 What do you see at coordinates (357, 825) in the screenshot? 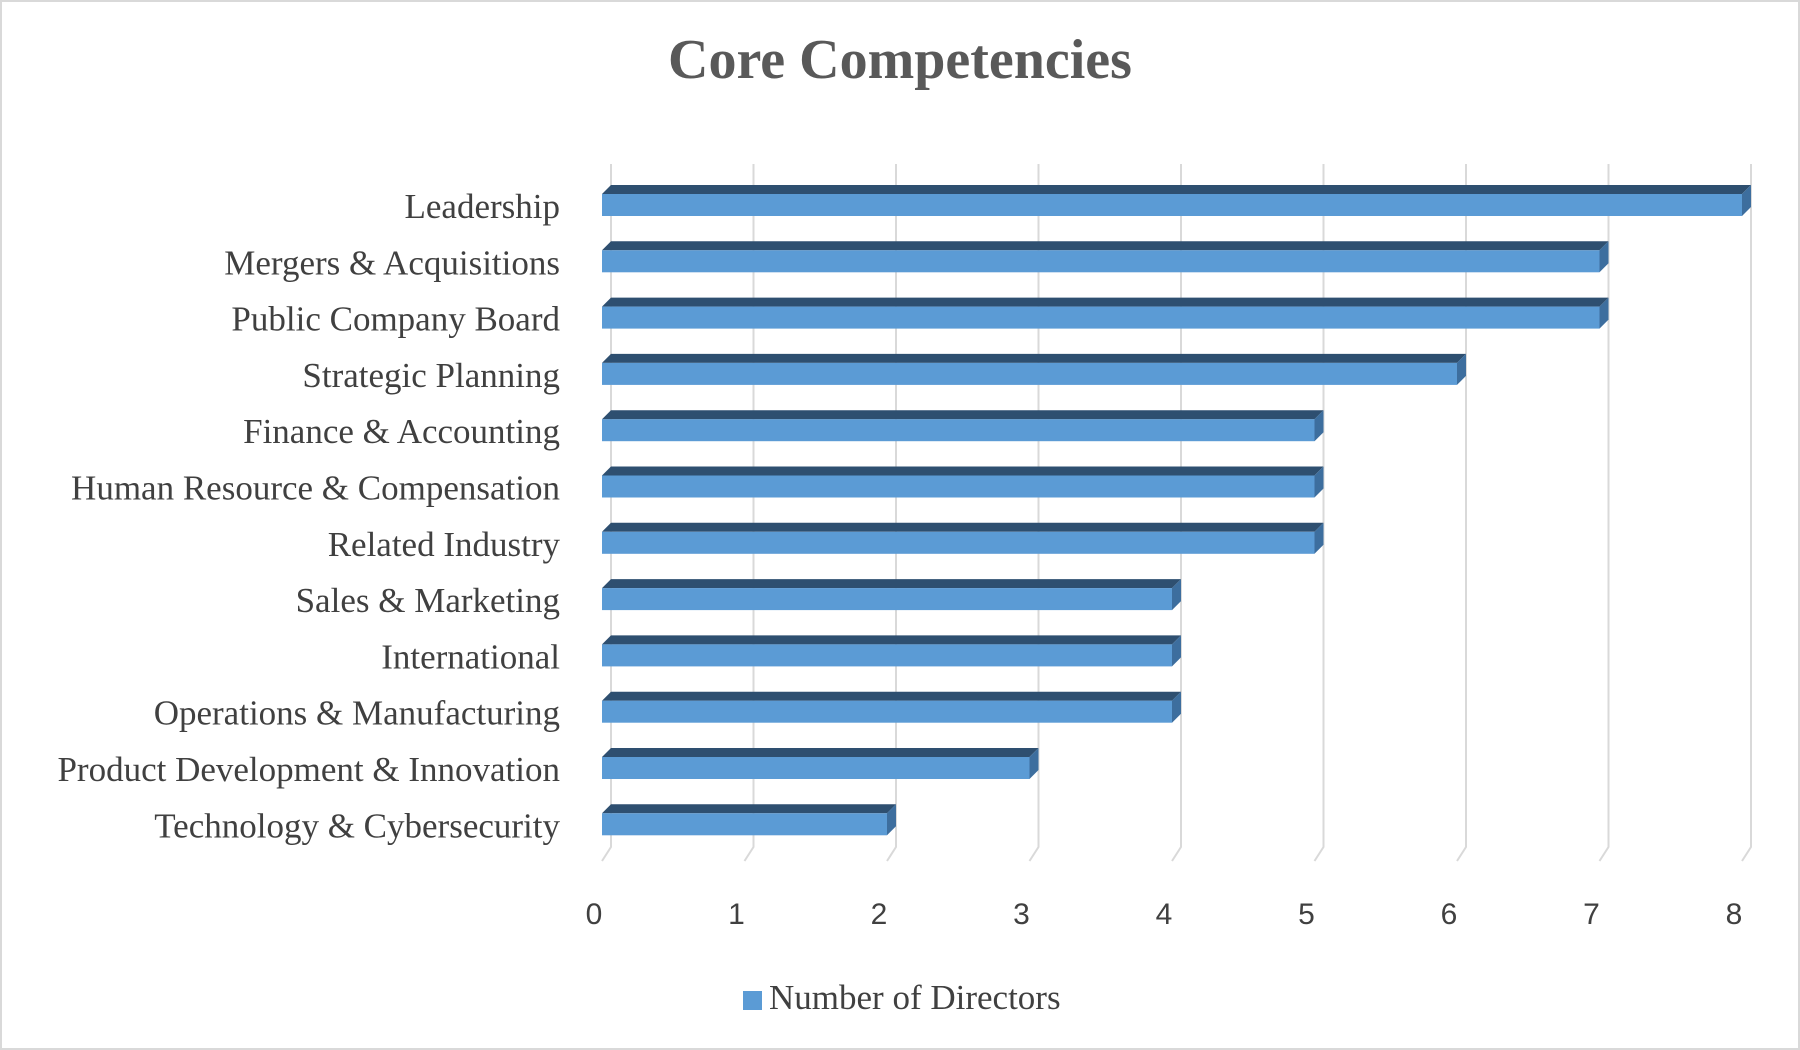
I see `category-label: Technology & Cybersecurity` at bounding box center [357, 825].